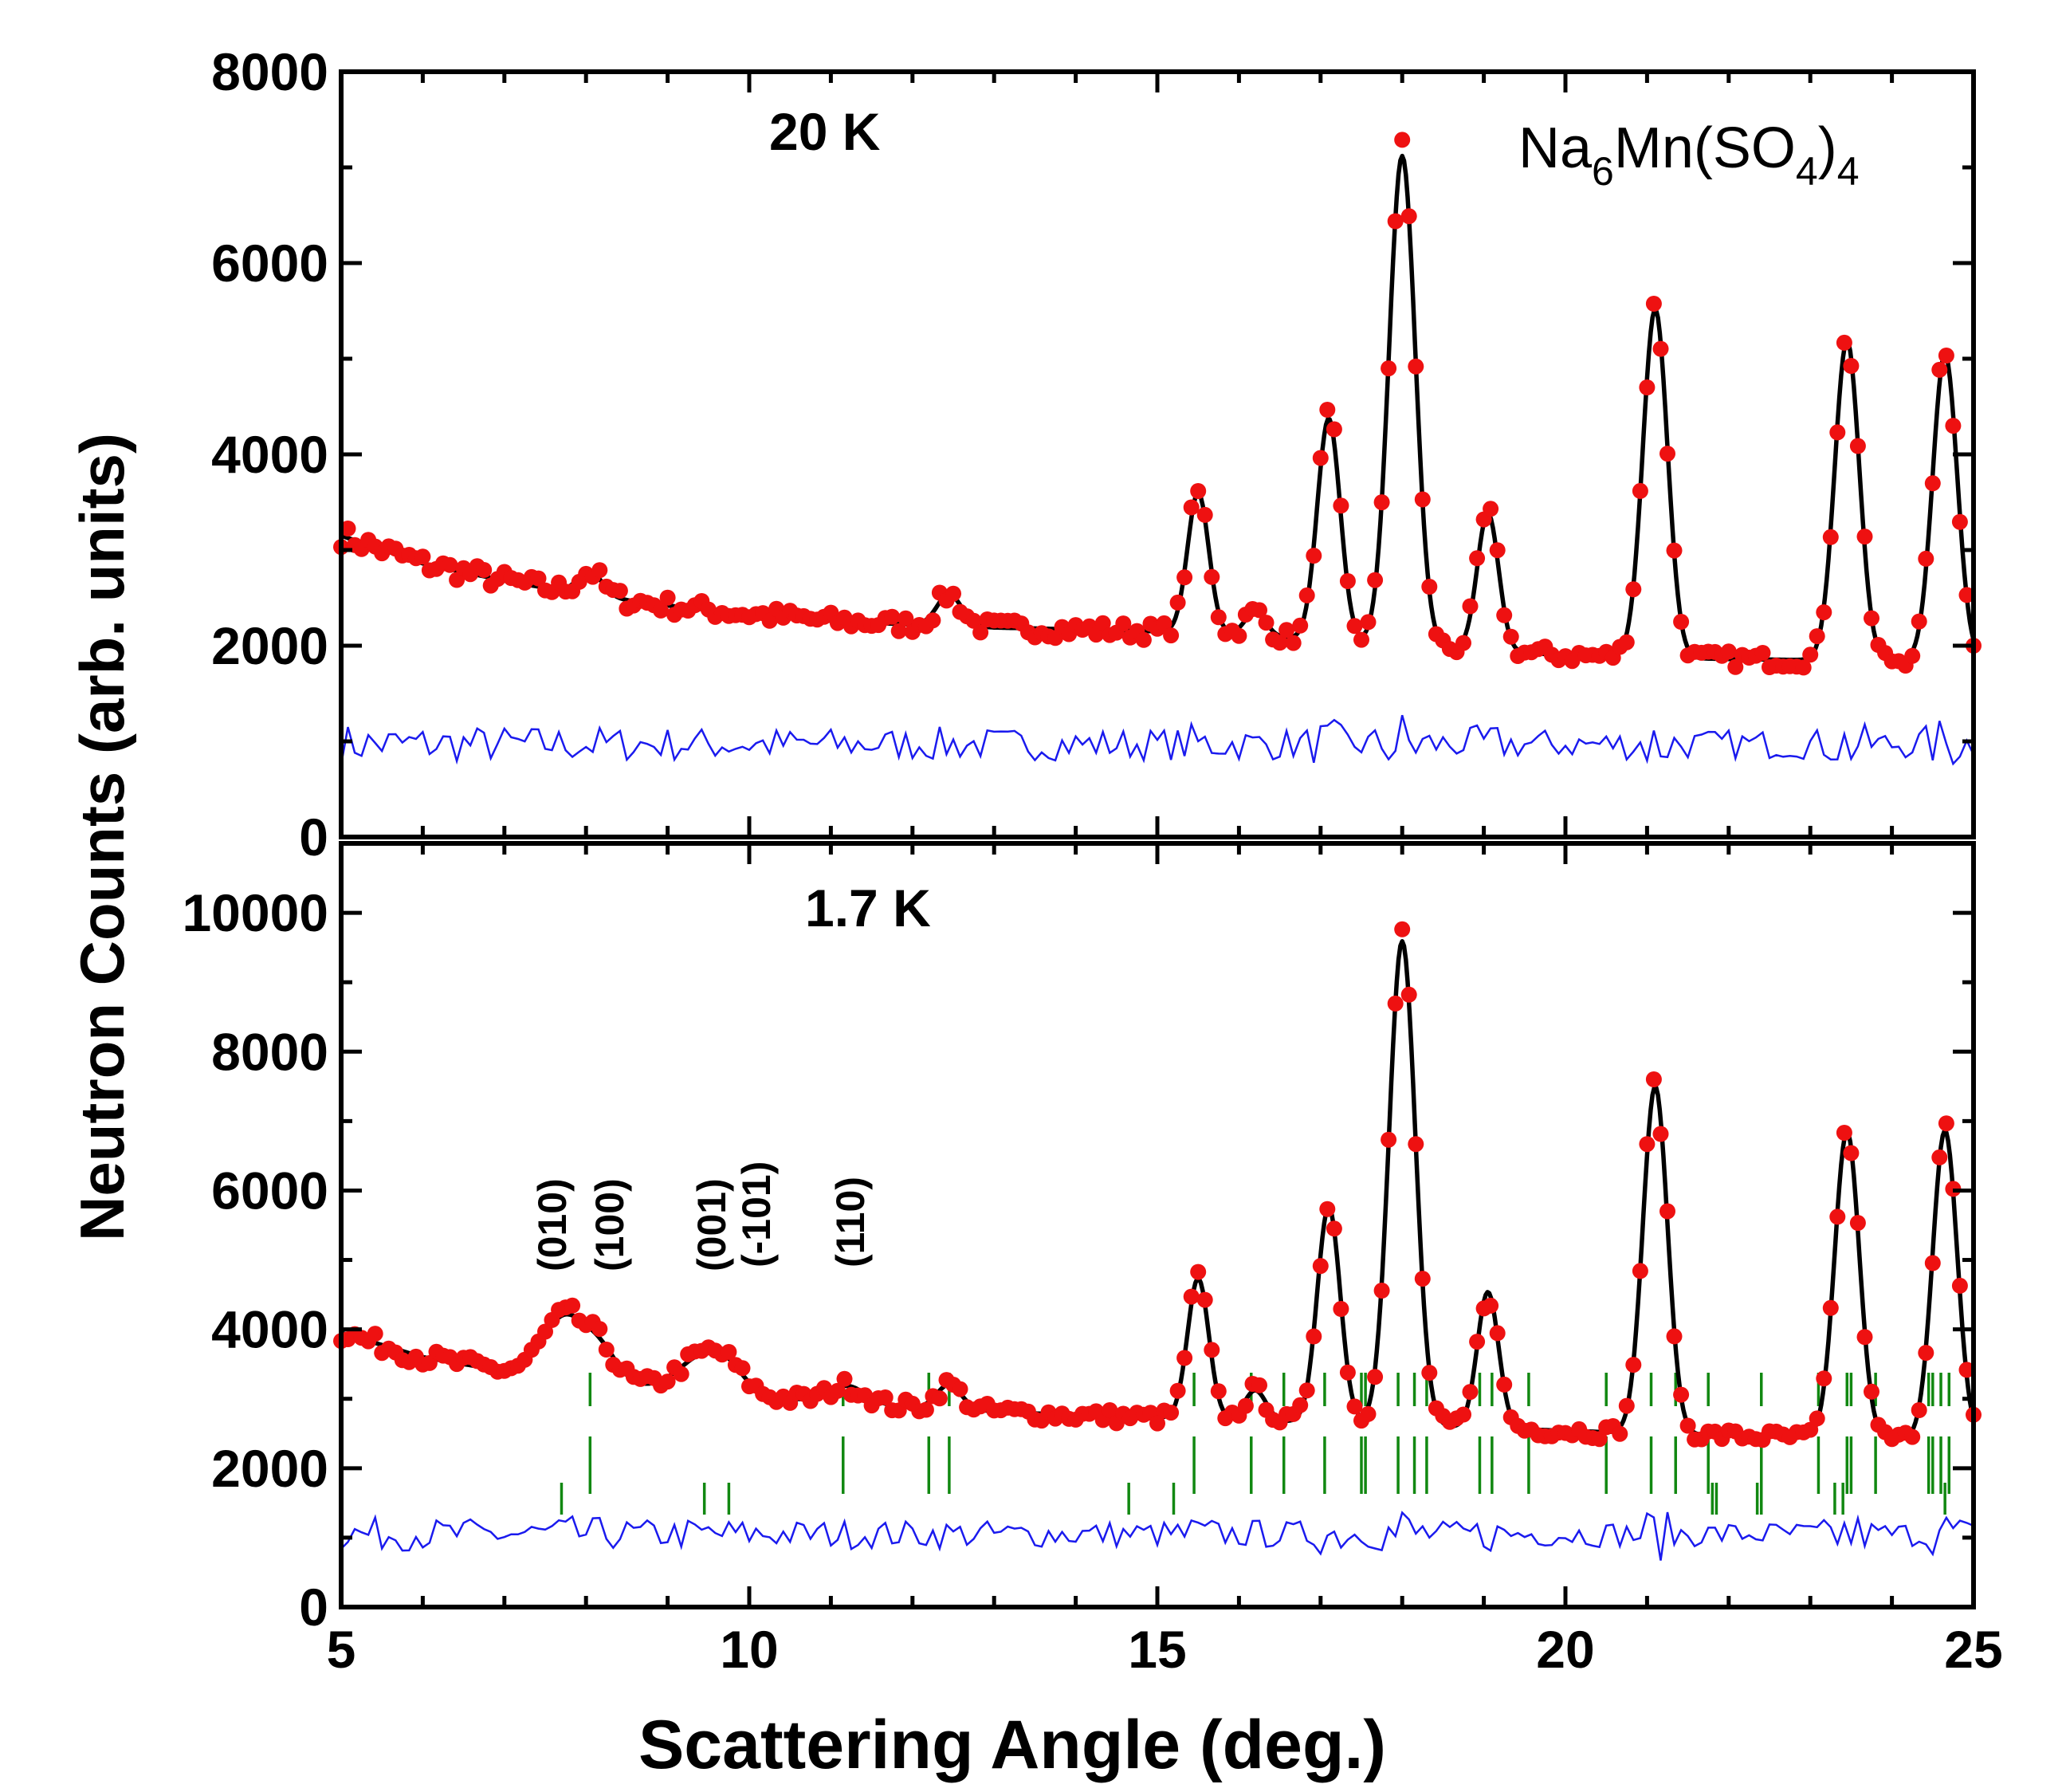 This screenshot has width=2066, height=1792. What do you see at coordinates (341, 1649) in the screenshot?
I see `x-tick-label: 5` at bounding box center [341, 1649].